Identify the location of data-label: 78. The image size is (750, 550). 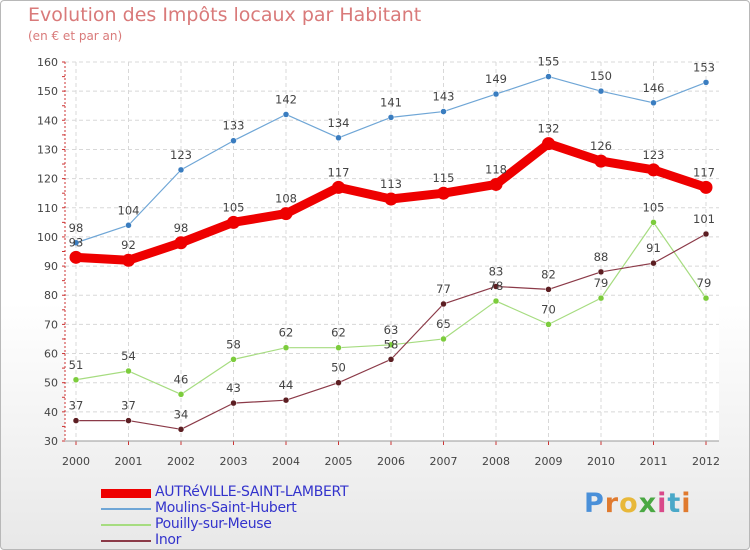
(496, 286).